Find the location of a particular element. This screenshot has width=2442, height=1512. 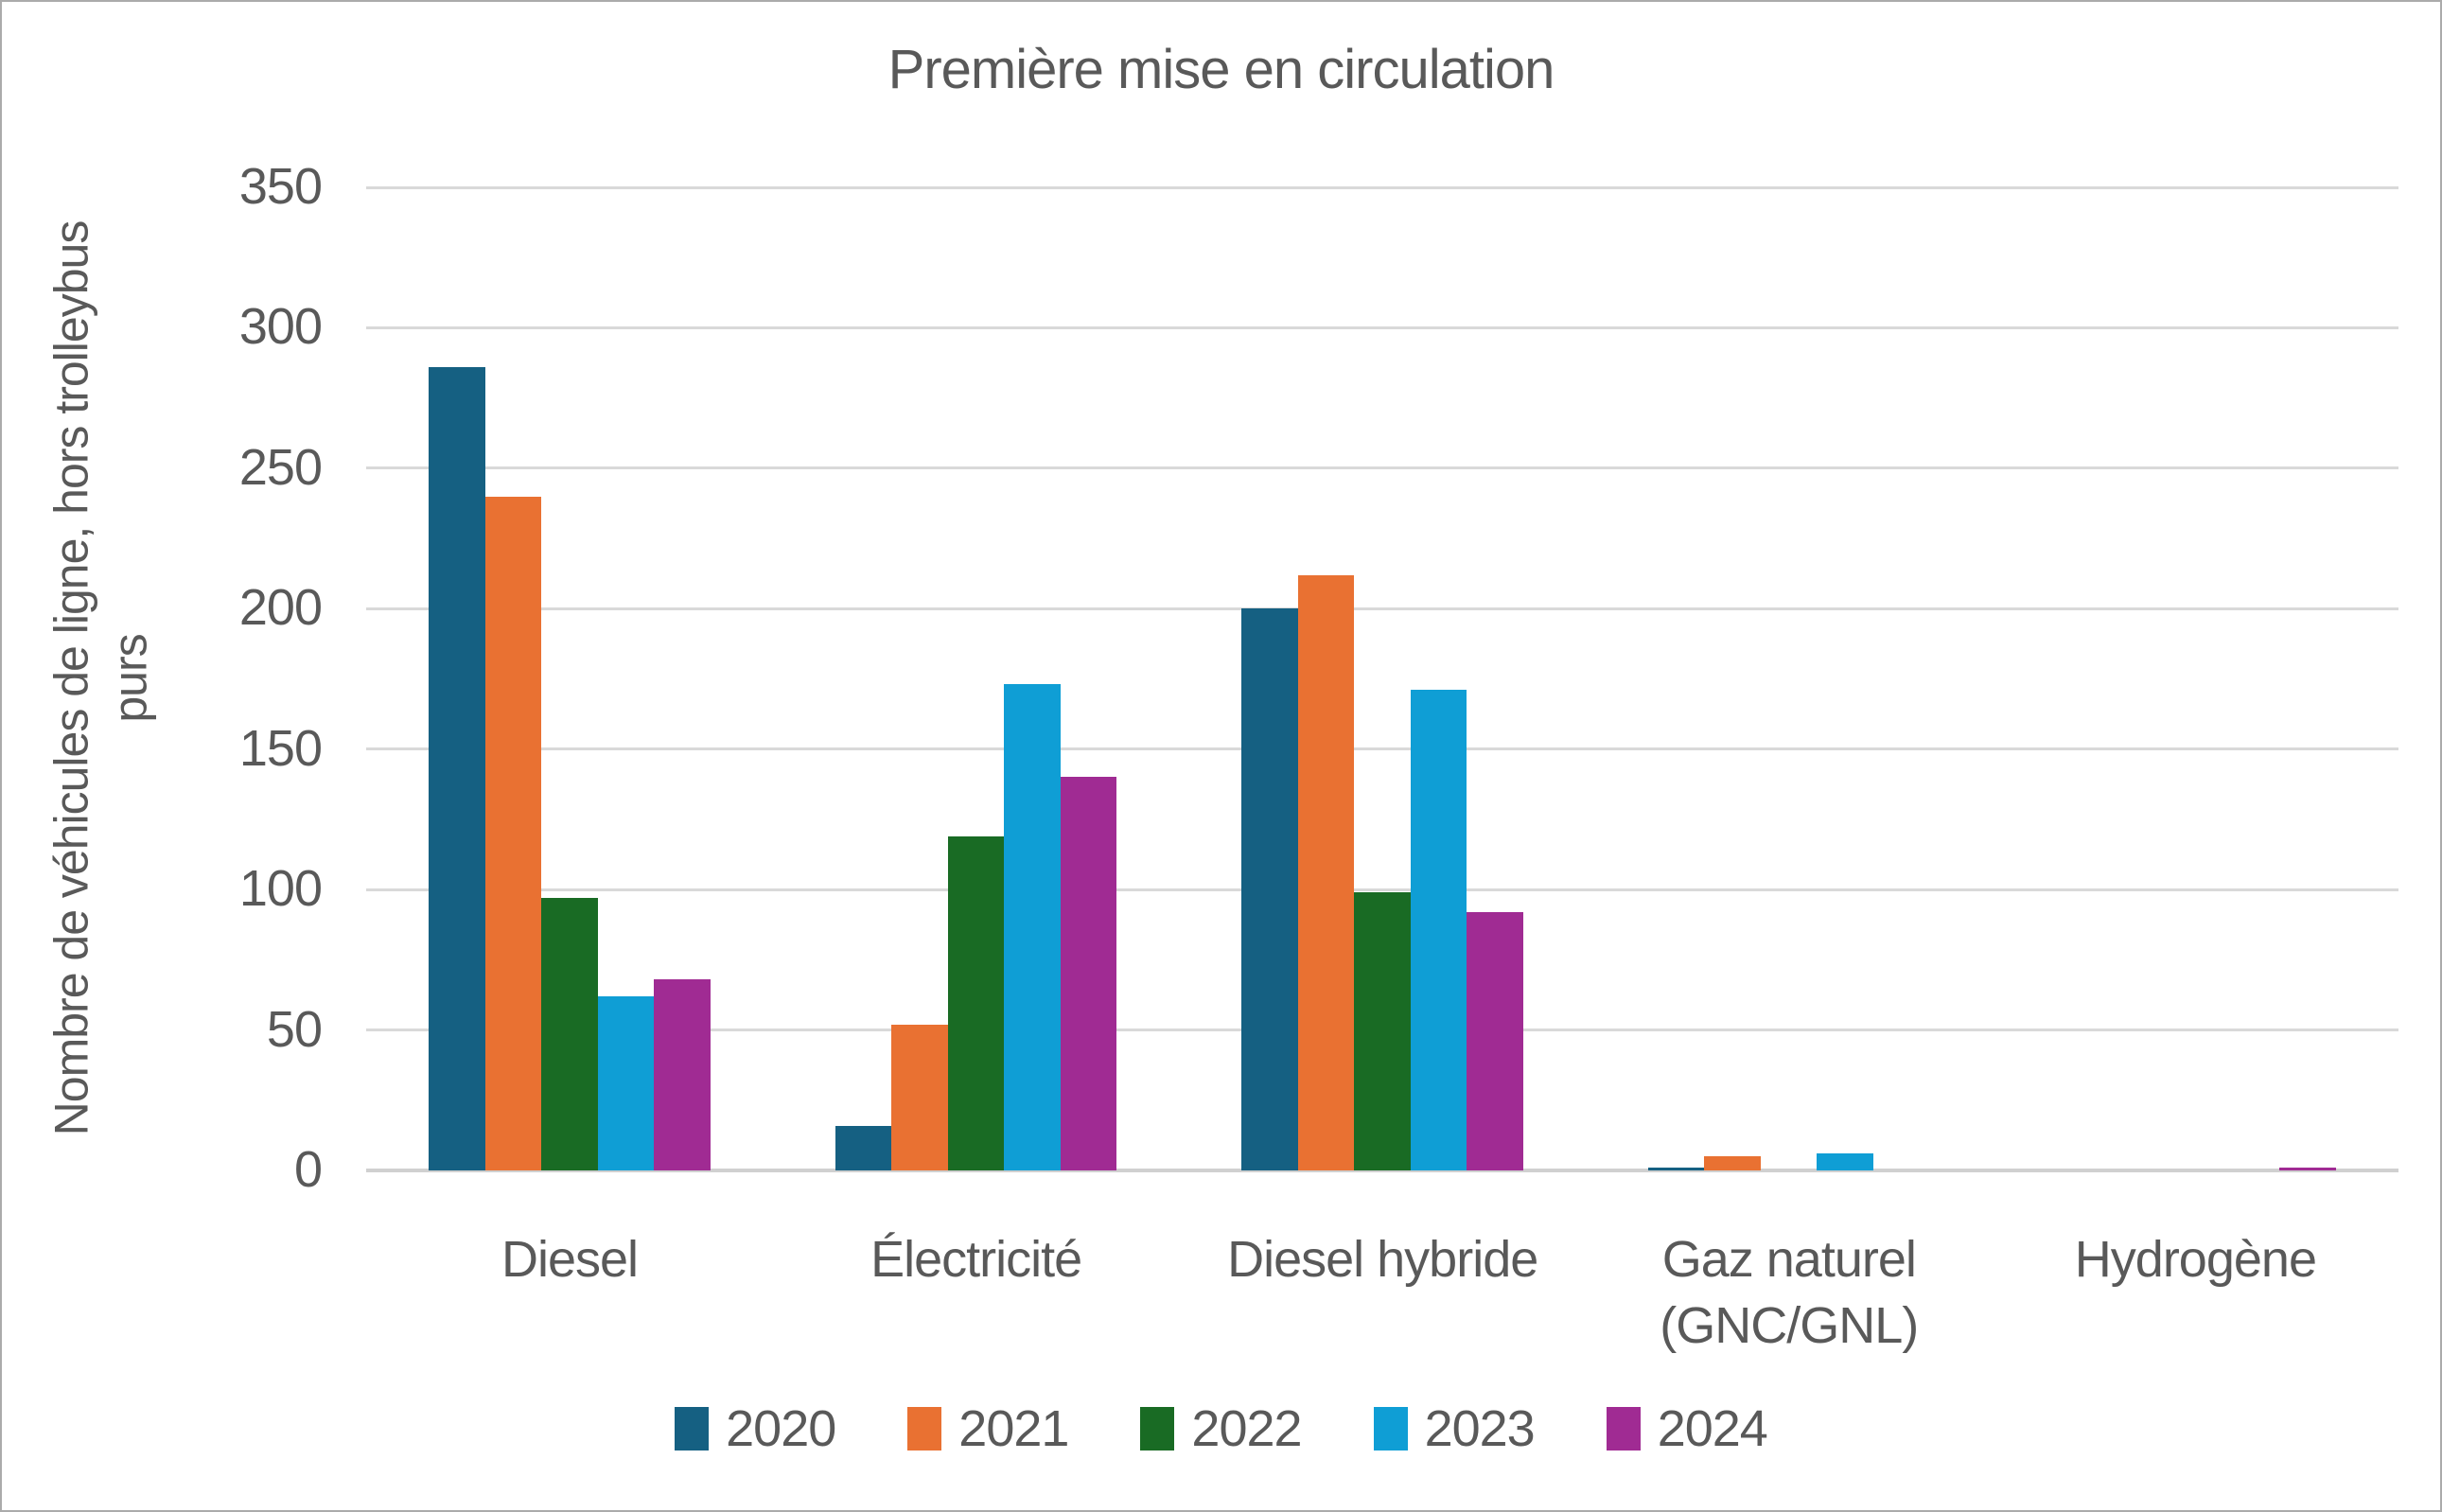

bar-2020-diesel is located at coordinates (457, 769).